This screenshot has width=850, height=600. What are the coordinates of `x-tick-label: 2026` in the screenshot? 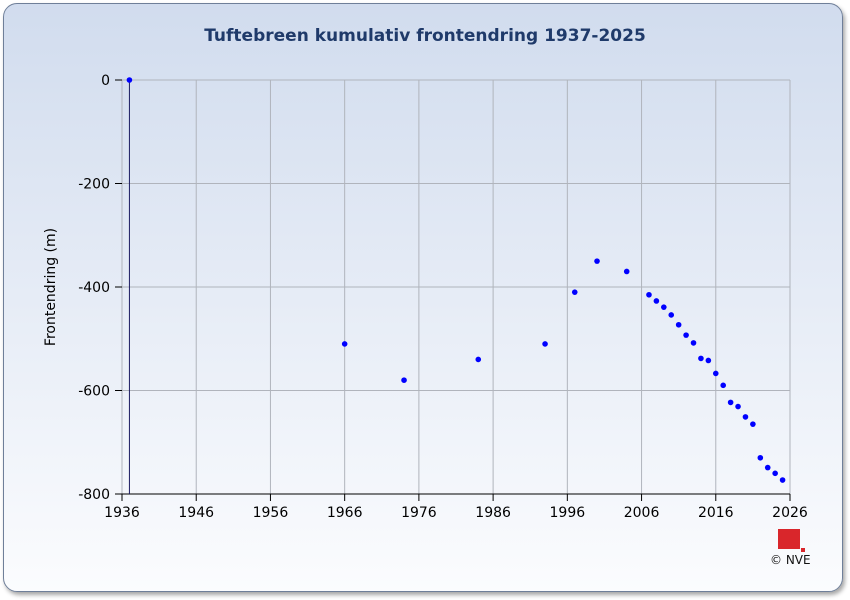 It's located at (790, 513).